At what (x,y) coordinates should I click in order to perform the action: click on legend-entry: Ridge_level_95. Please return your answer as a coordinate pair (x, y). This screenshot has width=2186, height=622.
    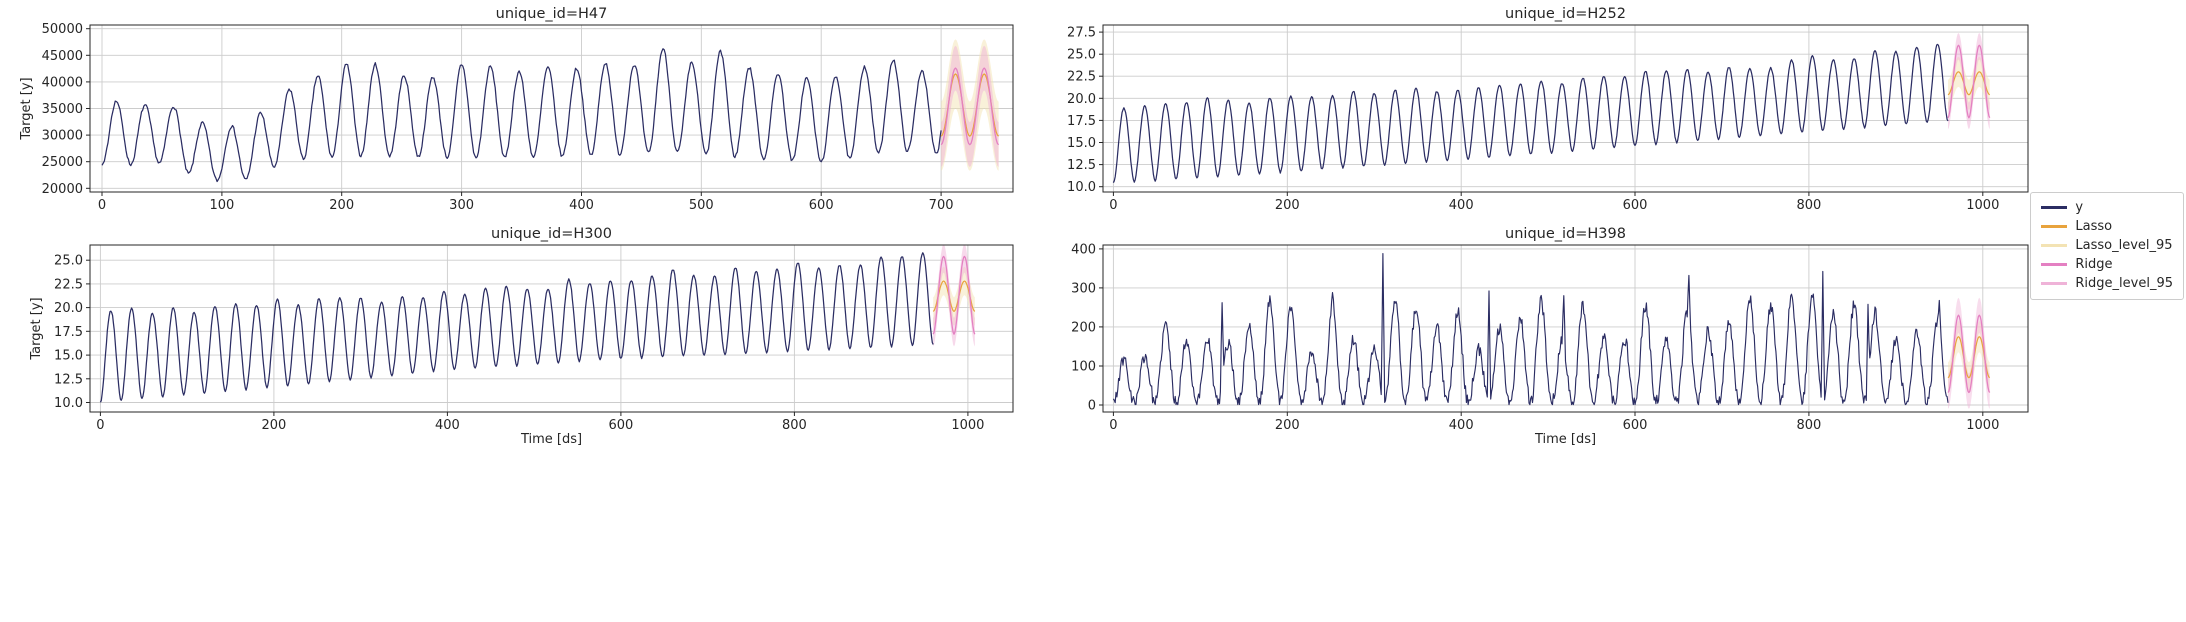
    Looking at the image, I should click on (2107, 283).